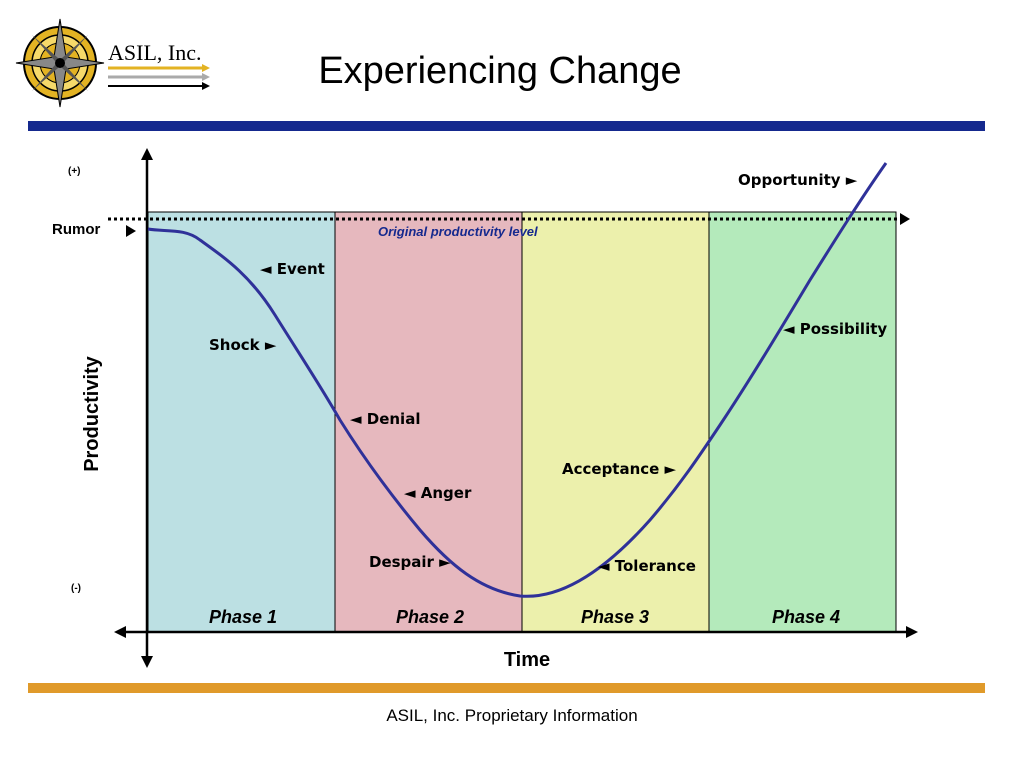 The width and height of the screenshot is (1024, 768). I want to click on annotation-anger: ◄ Anger, so click(438, 493).